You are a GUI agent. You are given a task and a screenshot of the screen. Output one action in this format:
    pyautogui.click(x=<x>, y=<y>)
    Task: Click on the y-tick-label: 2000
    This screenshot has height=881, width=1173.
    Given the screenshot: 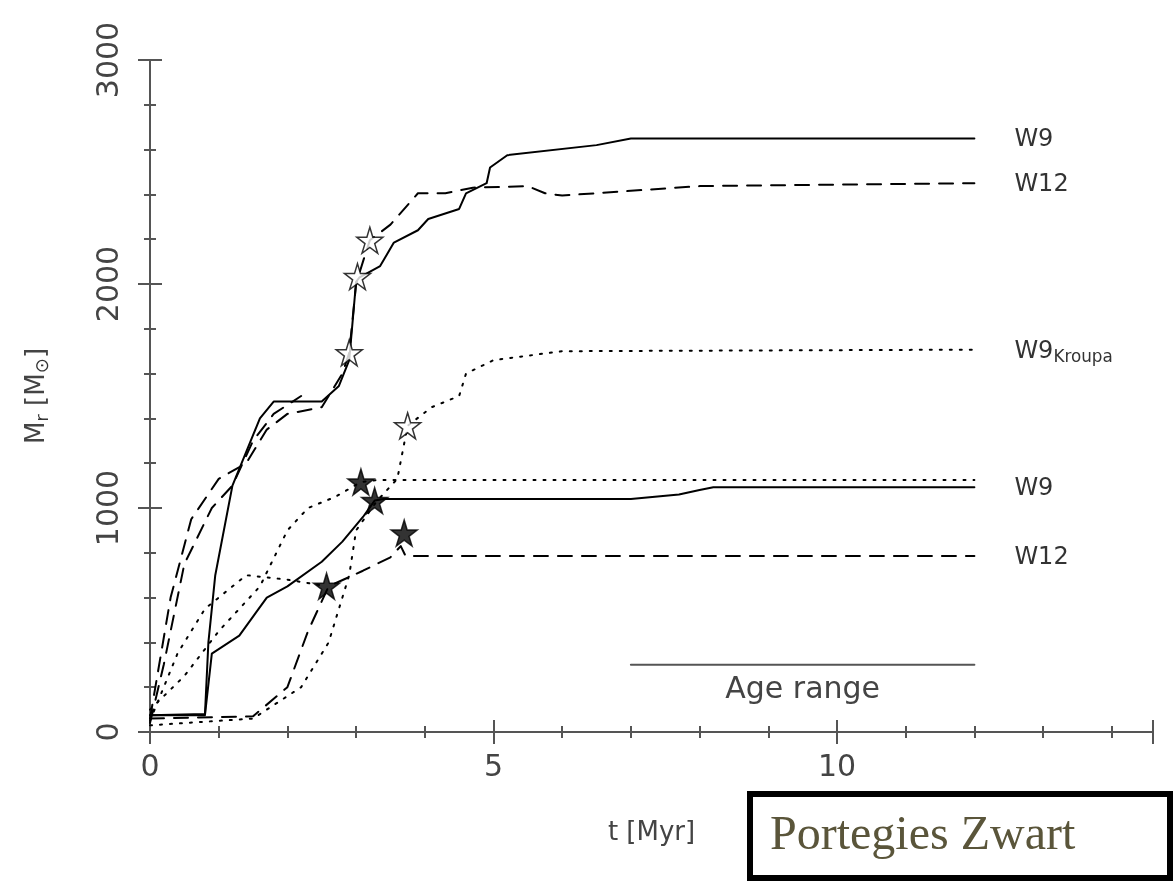 What is the action you would take?
    pyautogui.click(x=107, y=284)
    